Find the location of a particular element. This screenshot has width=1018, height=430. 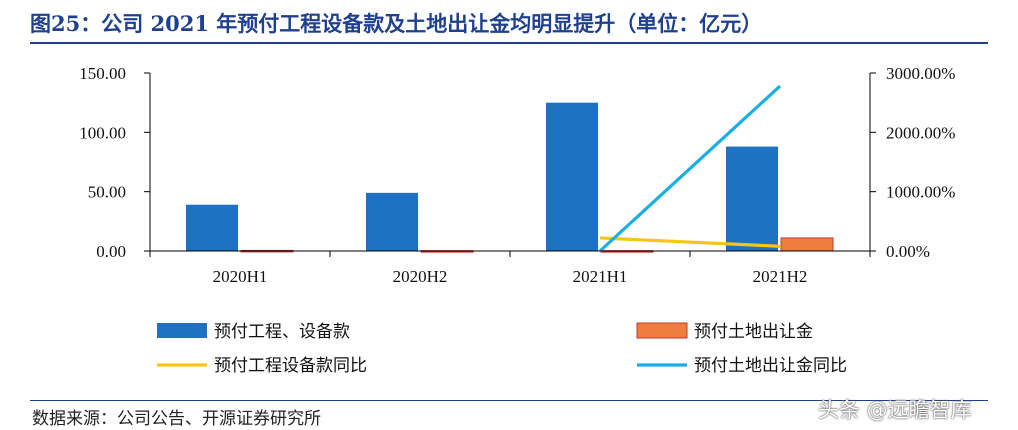

left-tick-label: 50.00 is located at coordinates (107, 192).